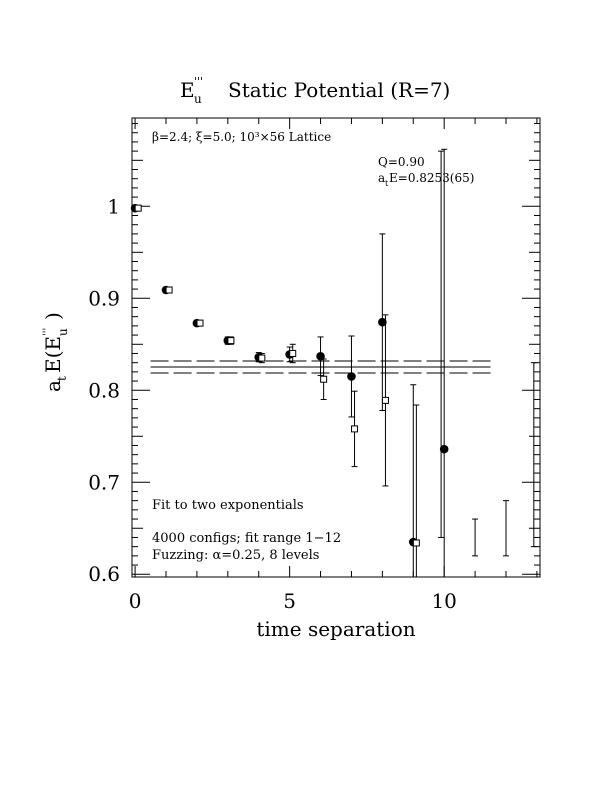 The image size is (612, 792). Describe the element at coordinates (387, 183) in the screenshot. I see `ae-annotation-sub: t` at that location.